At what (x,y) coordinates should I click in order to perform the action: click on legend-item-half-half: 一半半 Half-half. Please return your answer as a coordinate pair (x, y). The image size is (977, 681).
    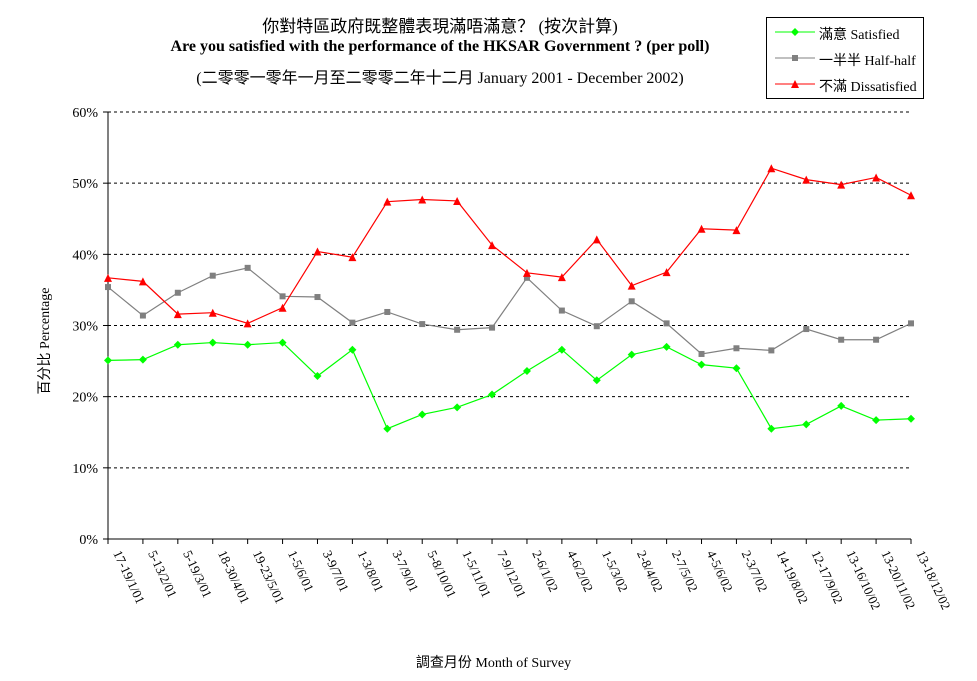
    Looking at the image, I should click on (848, 58).